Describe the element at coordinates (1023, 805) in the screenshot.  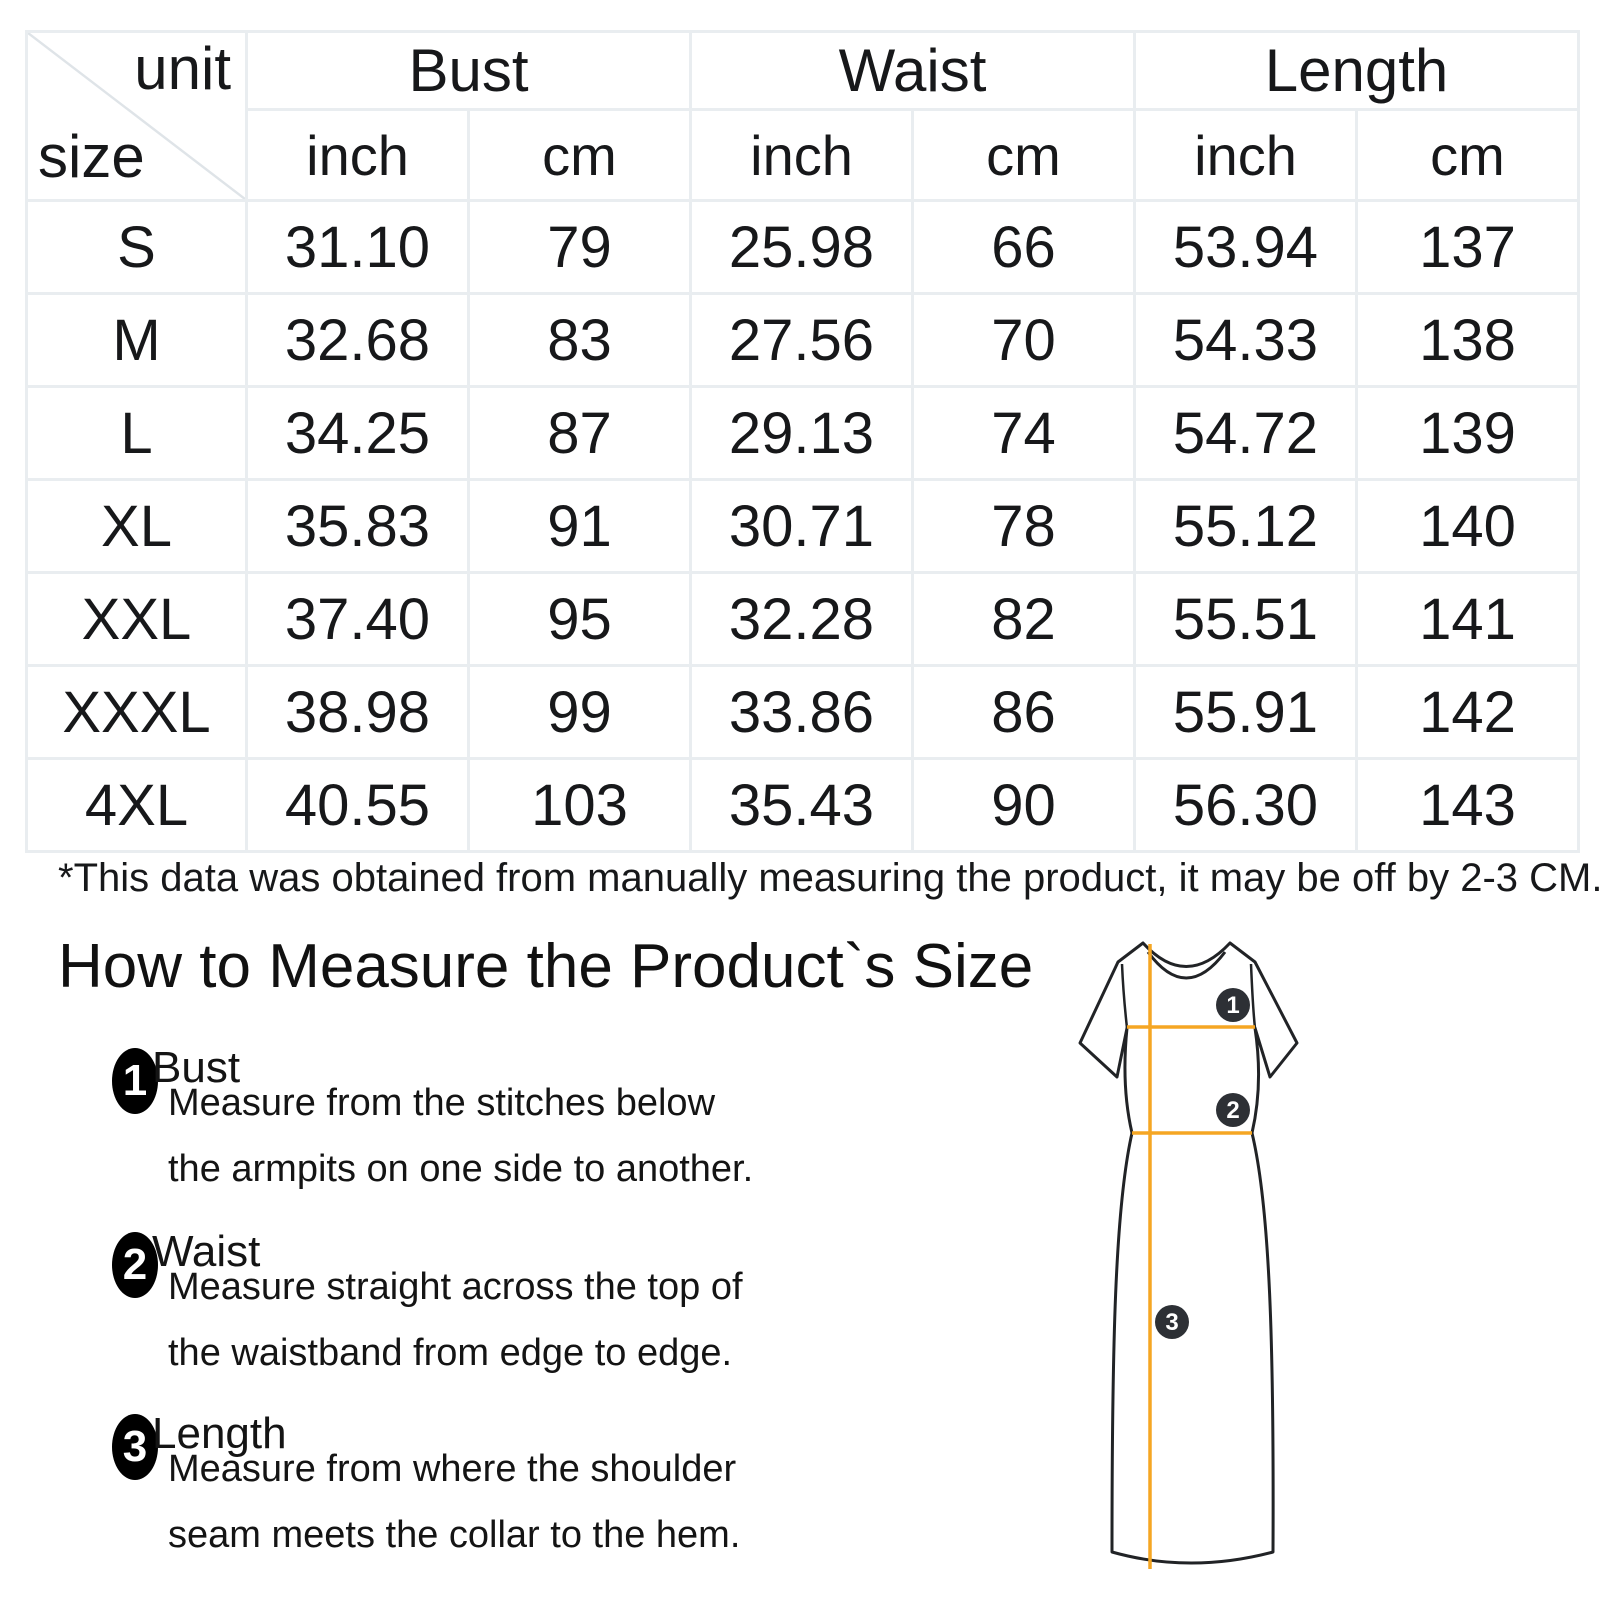
I see `value-cell: 90` at that location.